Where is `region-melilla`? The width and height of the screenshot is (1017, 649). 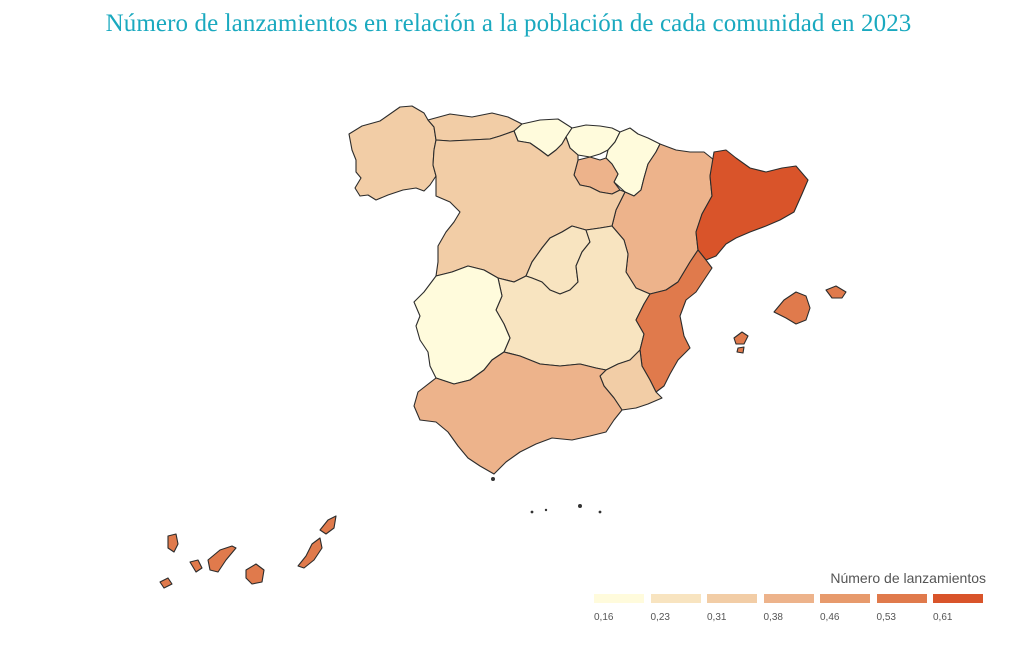 region-melilla is located at coordinates (580, 506).